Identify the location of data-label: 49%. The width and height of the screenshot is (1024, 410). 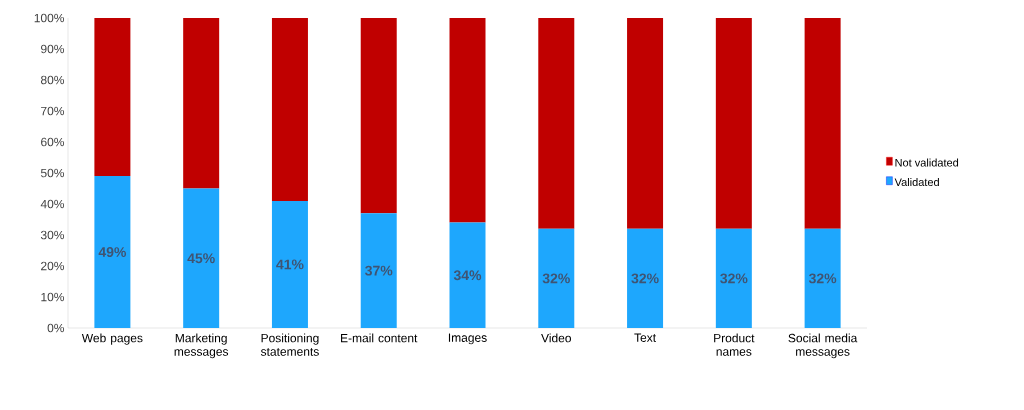
(112, 252).